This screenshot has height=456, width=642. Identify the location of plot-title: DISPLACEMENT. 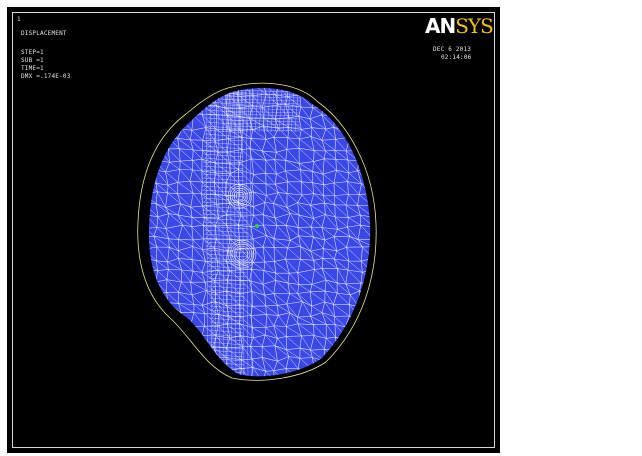
(44, 33).